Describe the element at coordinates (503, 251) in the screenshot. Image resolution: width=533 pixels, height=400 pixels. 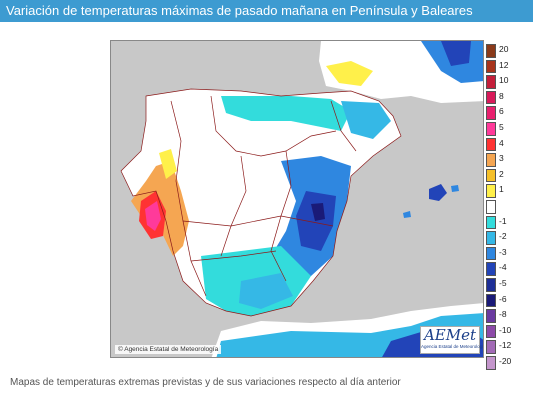
I see `legend-label: -3` at that location.